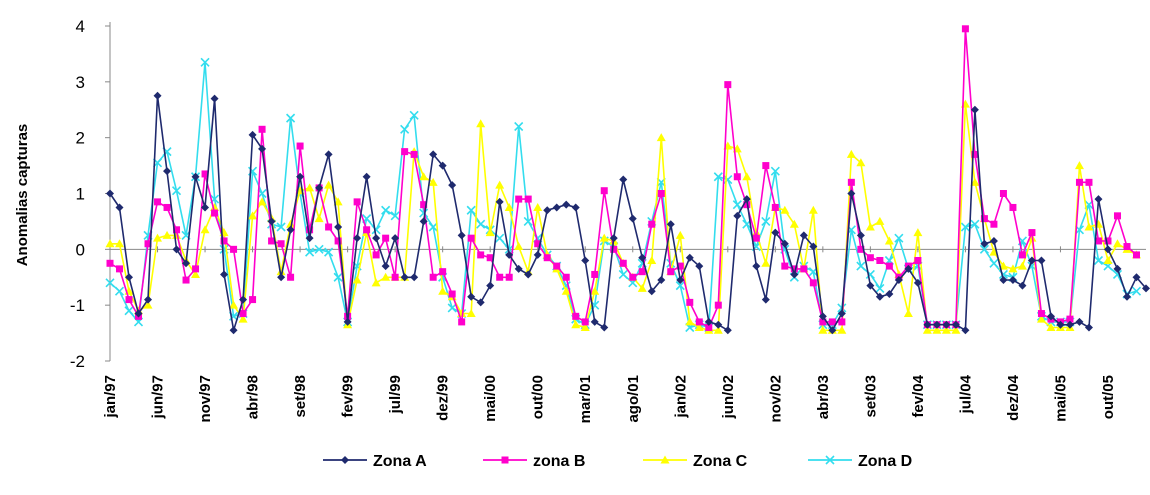  What do you see at coordinates (728, 397) in the screenshot?
I see `x-tick-label: jun/02` at bounding box center [728, 397].